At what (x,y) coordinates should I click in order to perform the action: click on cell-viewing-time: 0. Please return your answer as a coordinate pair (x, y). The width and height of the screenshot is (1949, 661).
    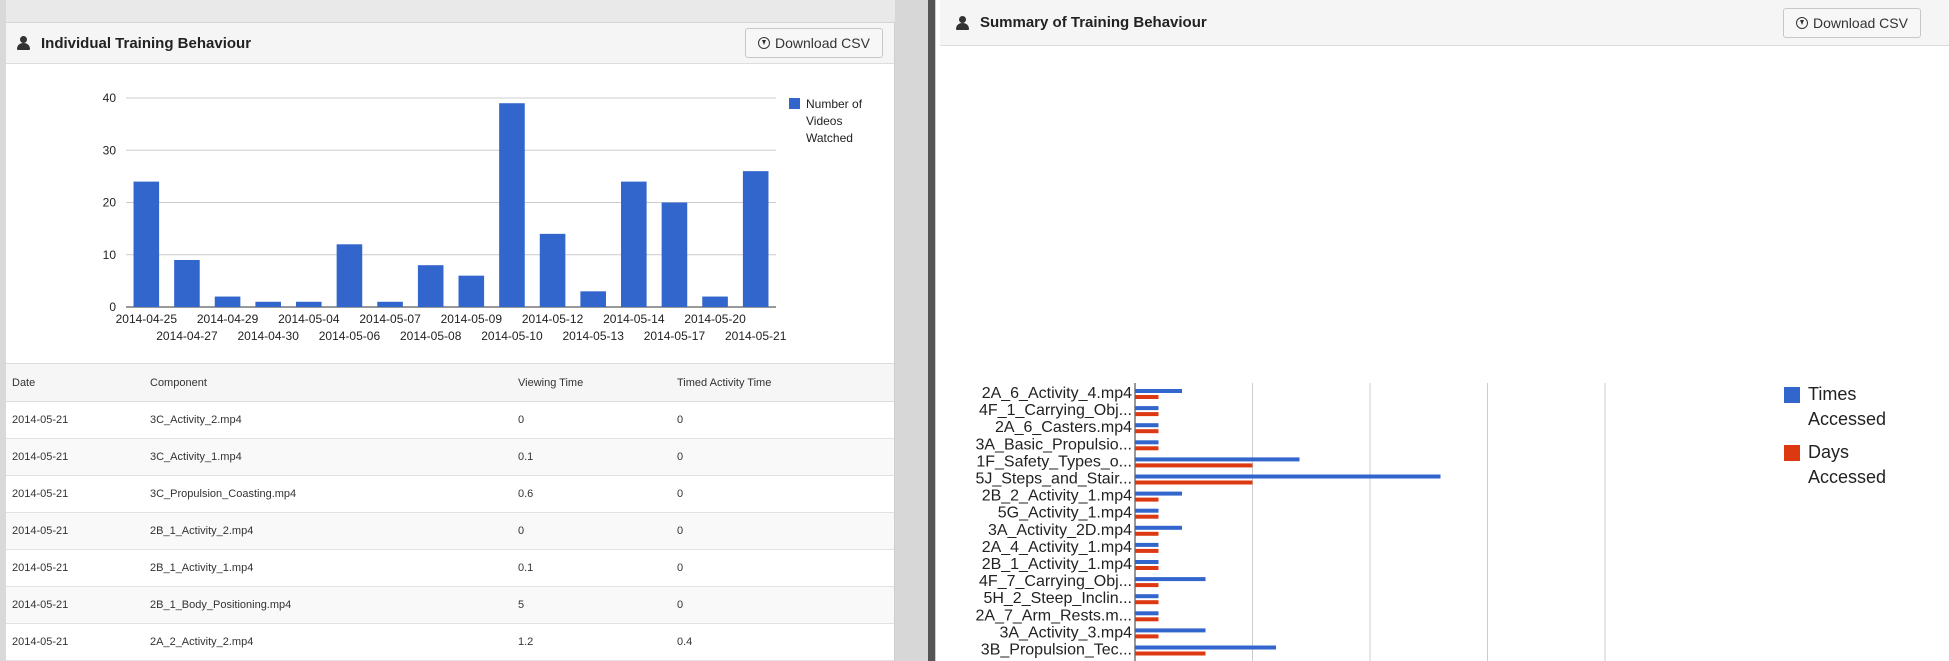
    Looking at the image, I should click on (521, 420).